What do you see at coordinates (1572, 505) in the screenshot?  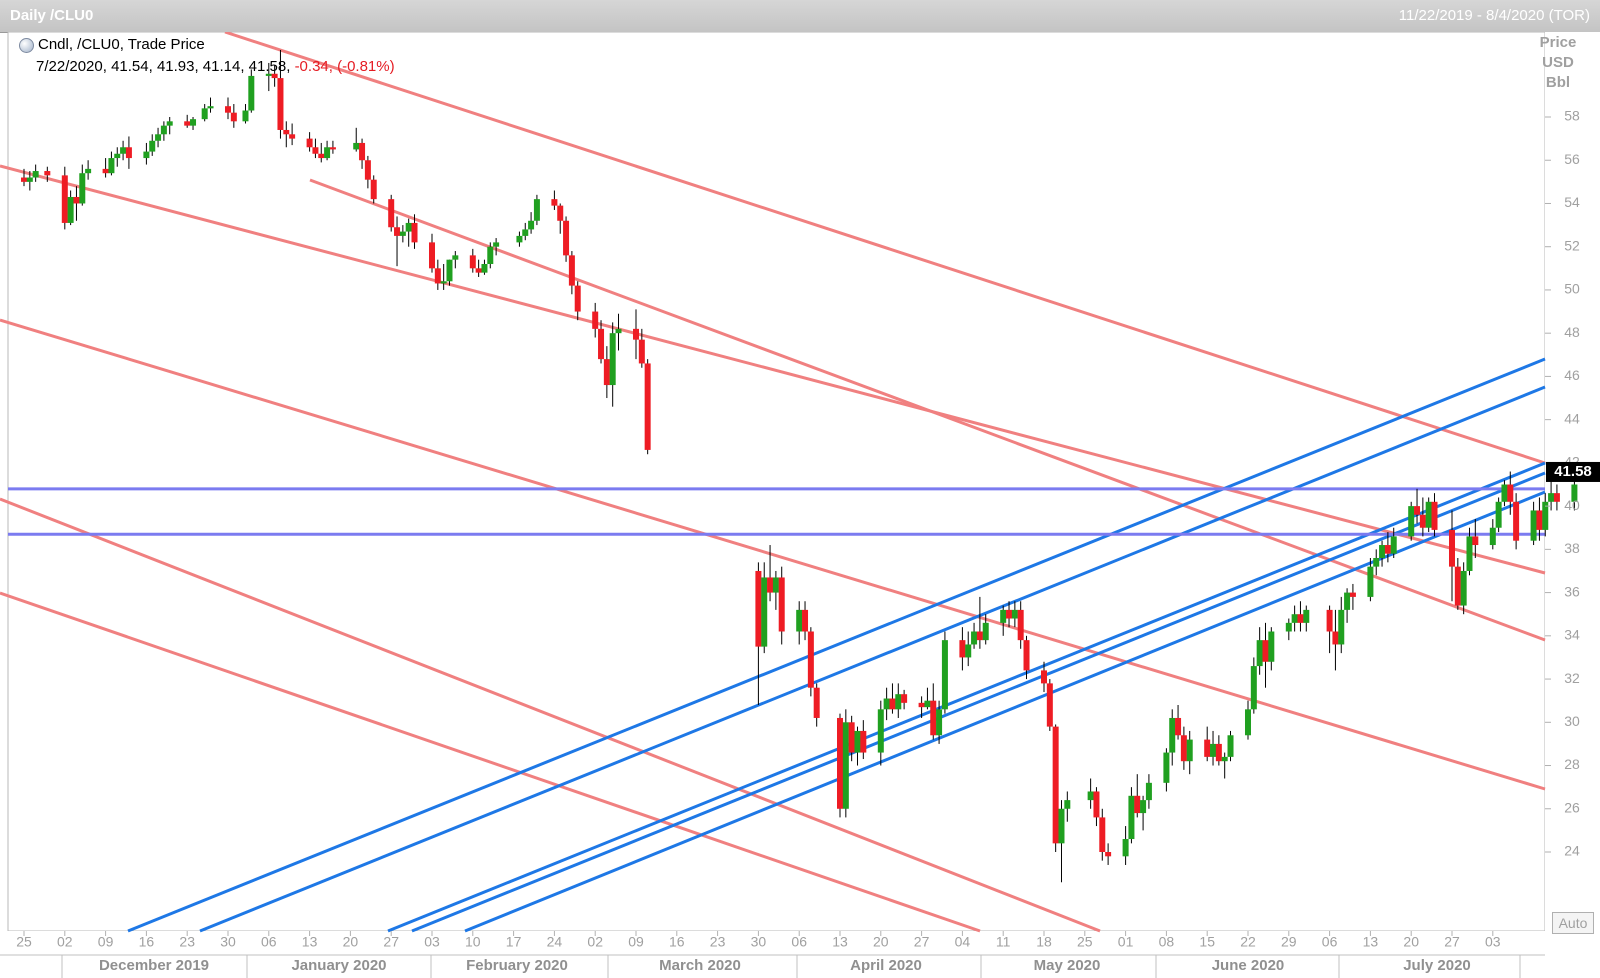 I see `price-axis-panel` at bounding box center [1572, 505].